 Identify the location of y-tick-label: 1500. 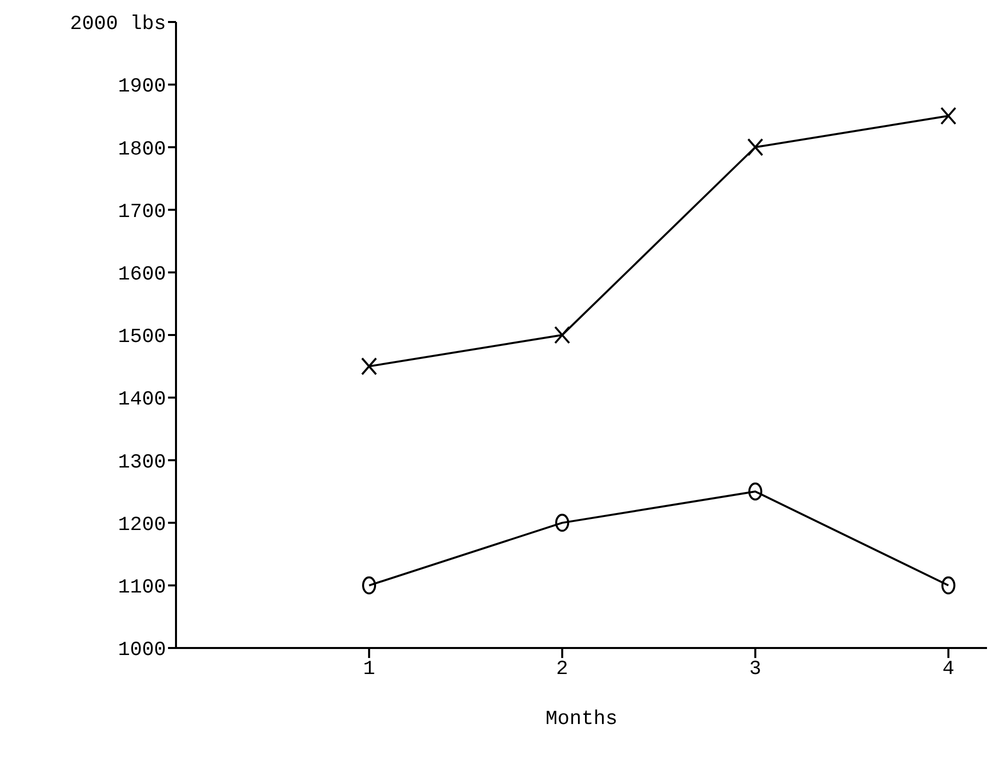
(142, 338).